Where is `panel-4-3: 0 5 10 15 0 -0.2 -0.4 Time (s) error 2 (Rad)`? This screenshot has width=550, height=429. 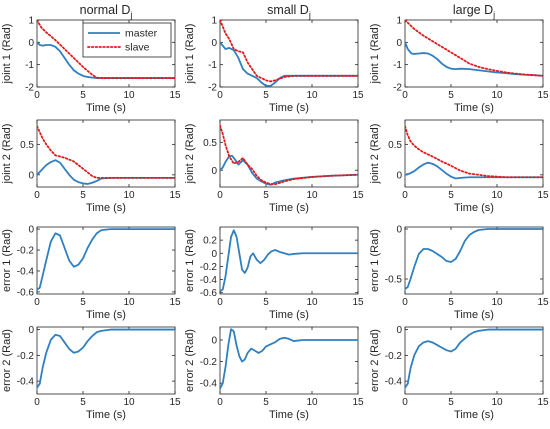 panel-4-3: 0 5 10 15 0 -0.2 -0.4 Time (s) error 2 (Rad) is located at coordinates (459, 373).